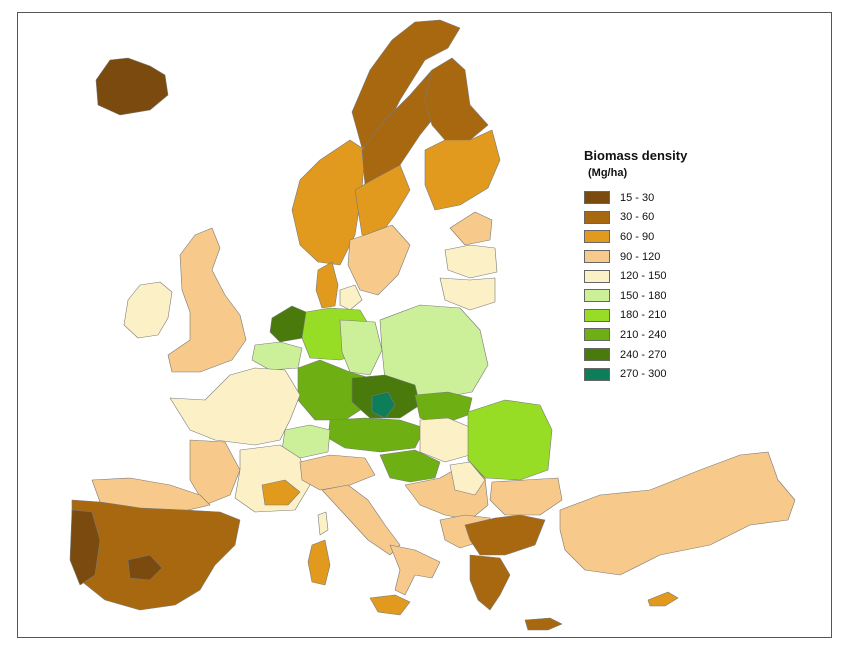  I want to click on region-netherlands, so click(288, 324).